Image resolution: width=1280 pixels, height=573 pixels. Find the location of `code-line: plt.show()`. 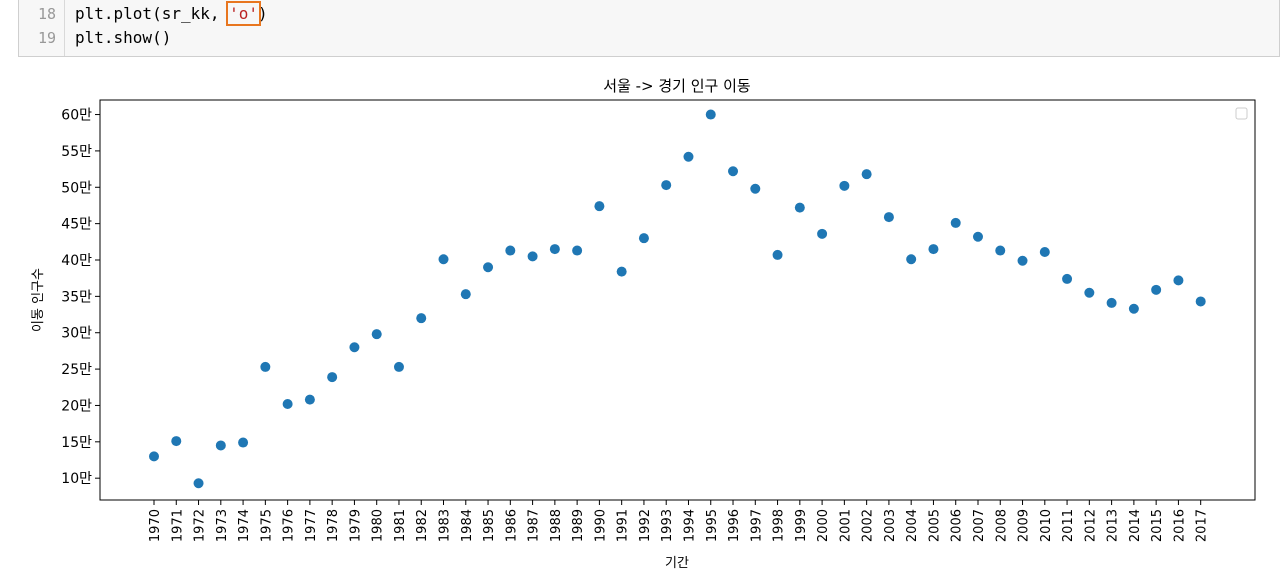

code-line: plt.show() is located at coordinates (123, 37).